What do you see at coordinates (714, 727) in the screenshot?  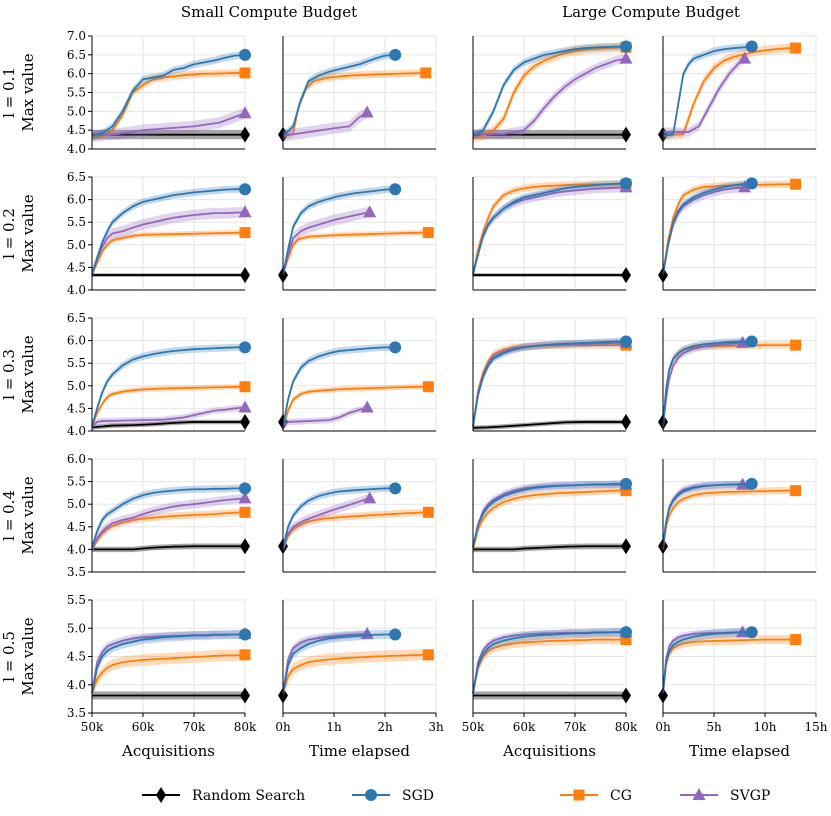 I see `x-tick-label: 5h` at bounding box center [714, 727].